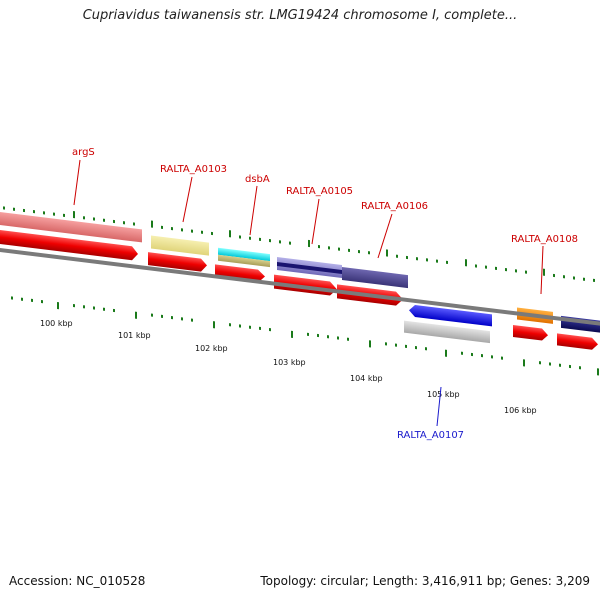 The image size is (600, 600). Describe the element at coordinates (450, 315) in the screenshot. I see `cds-arrow-RALTA_A0107` at that location.